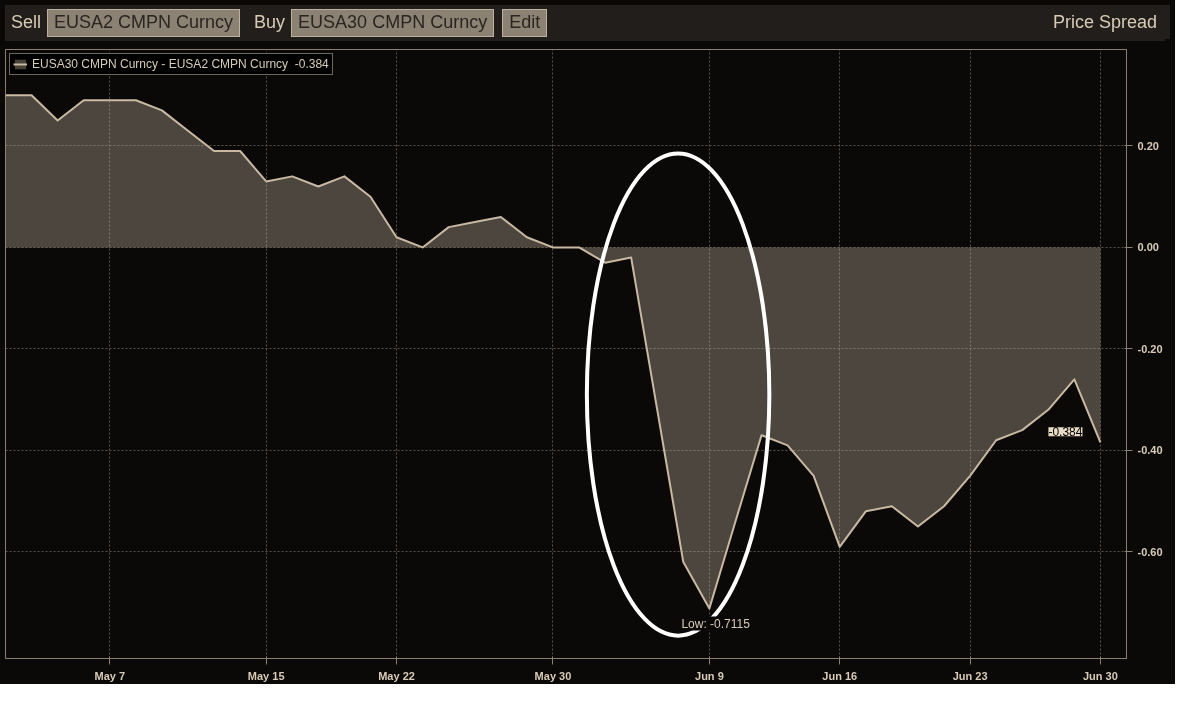 Image resolution: width=1181 pixels, height=716 pixels. What do you see at coordinates (716, 623) in the screenshot?
I see `annotation: Low: -0.7115` at bounding box center [716, 623].